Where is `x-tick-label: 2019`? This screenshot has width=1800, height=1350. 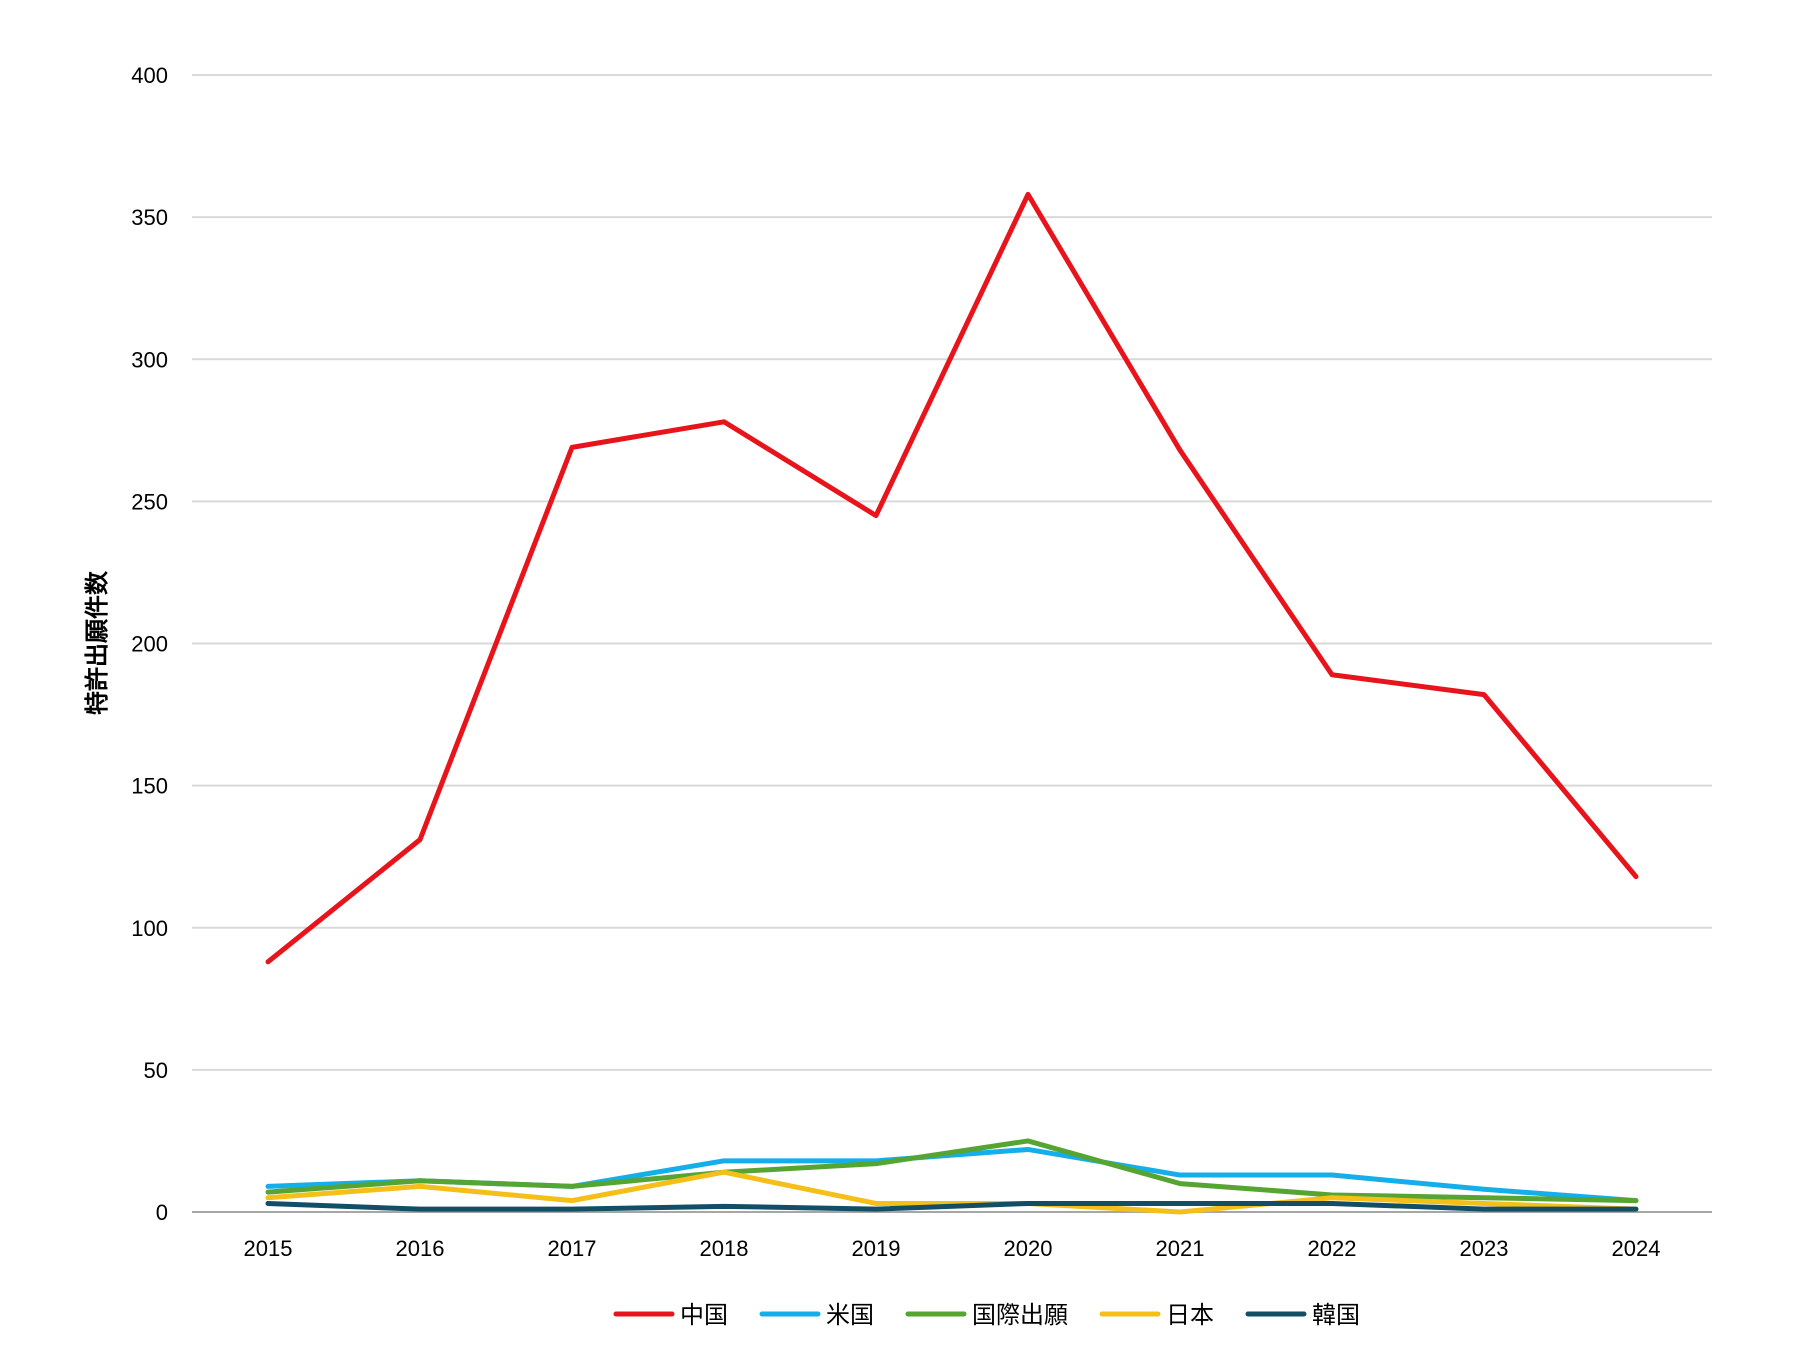
x-tick-label: 2019 is located at coordinates (876, 1248).